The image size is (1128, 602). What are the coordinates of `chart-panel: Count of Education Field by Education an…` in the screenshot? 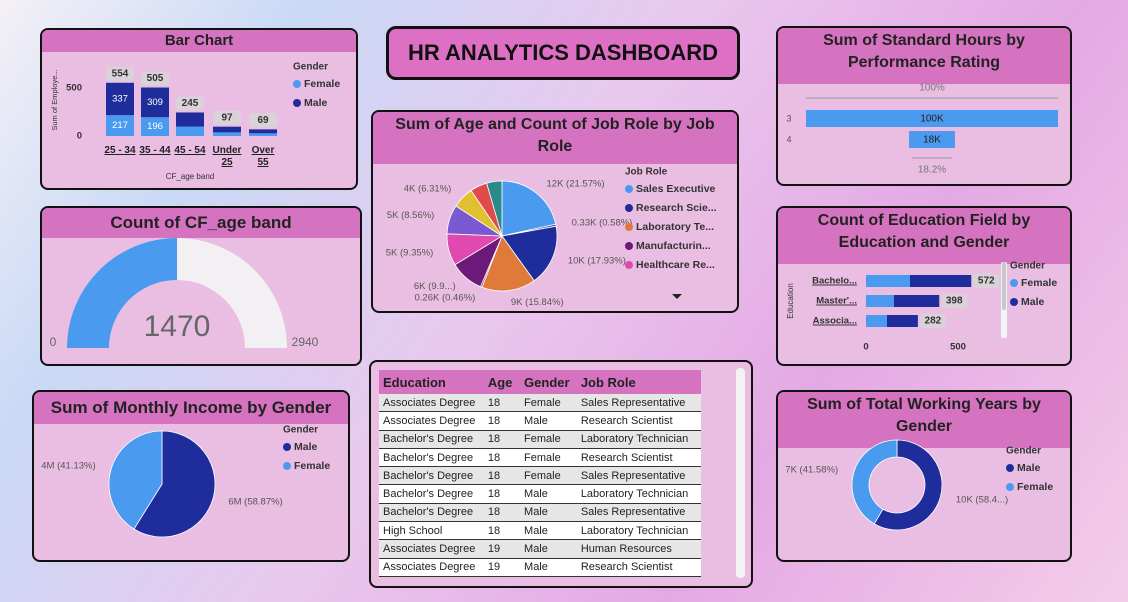 It's located at (924, 286).